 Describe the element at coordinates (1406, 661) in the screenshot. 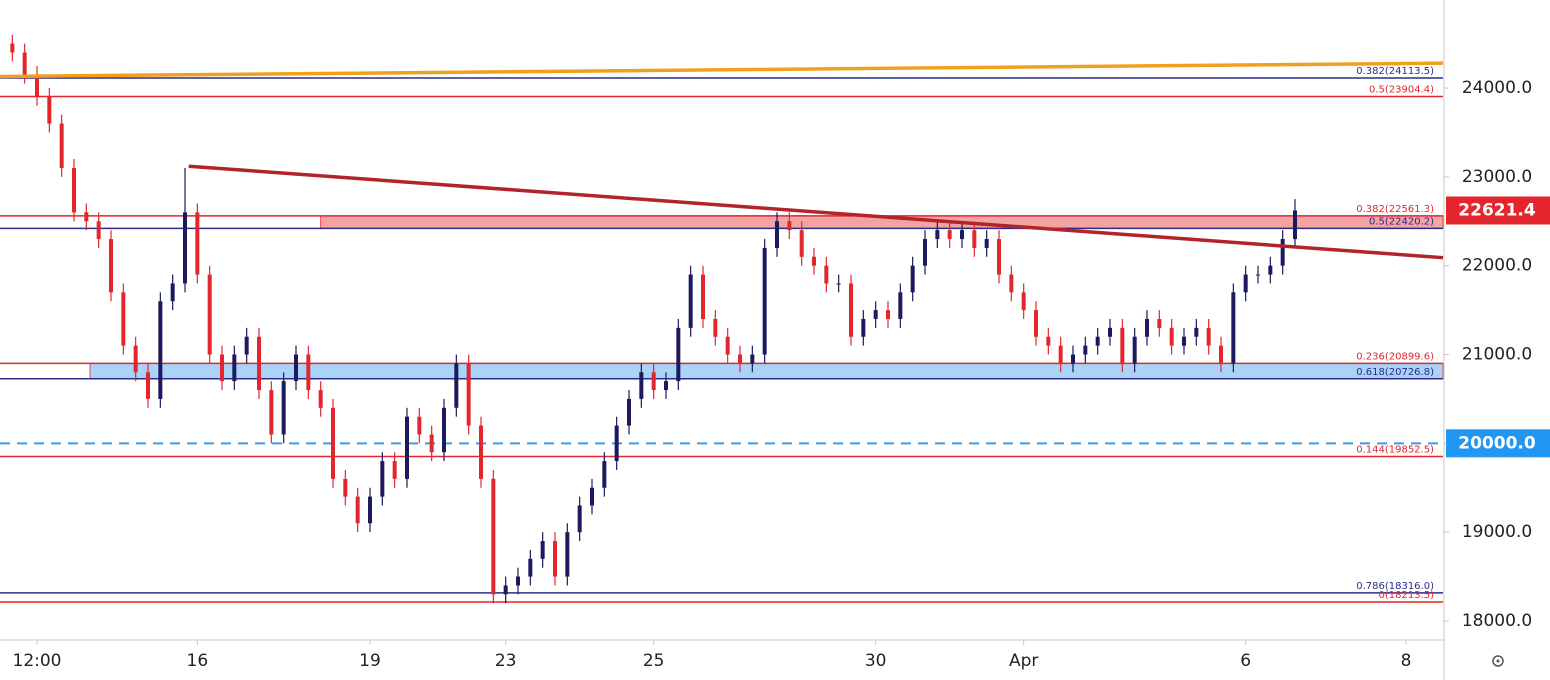

I see `x-tick-label: 8` at that location.